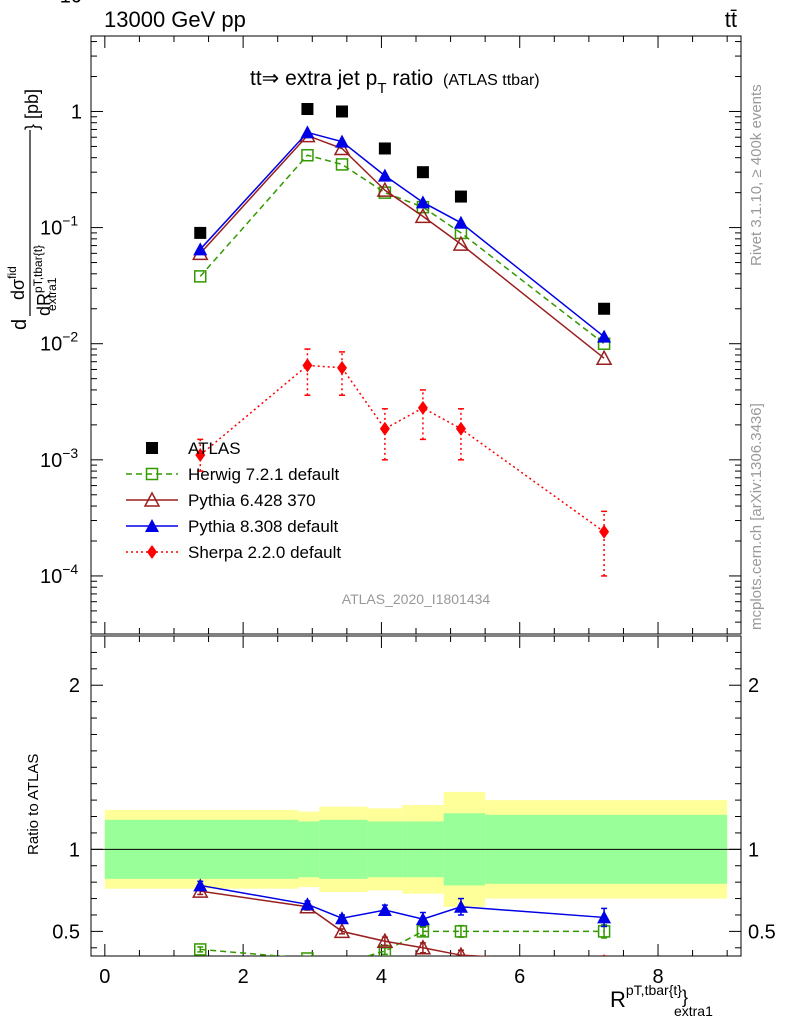 The width and height of the screenshot is (786, 1024). What do you see at coordinates (243, 977) in the screenshot?
I see `x-tick-label: 2` at bounding box center [243, 977].